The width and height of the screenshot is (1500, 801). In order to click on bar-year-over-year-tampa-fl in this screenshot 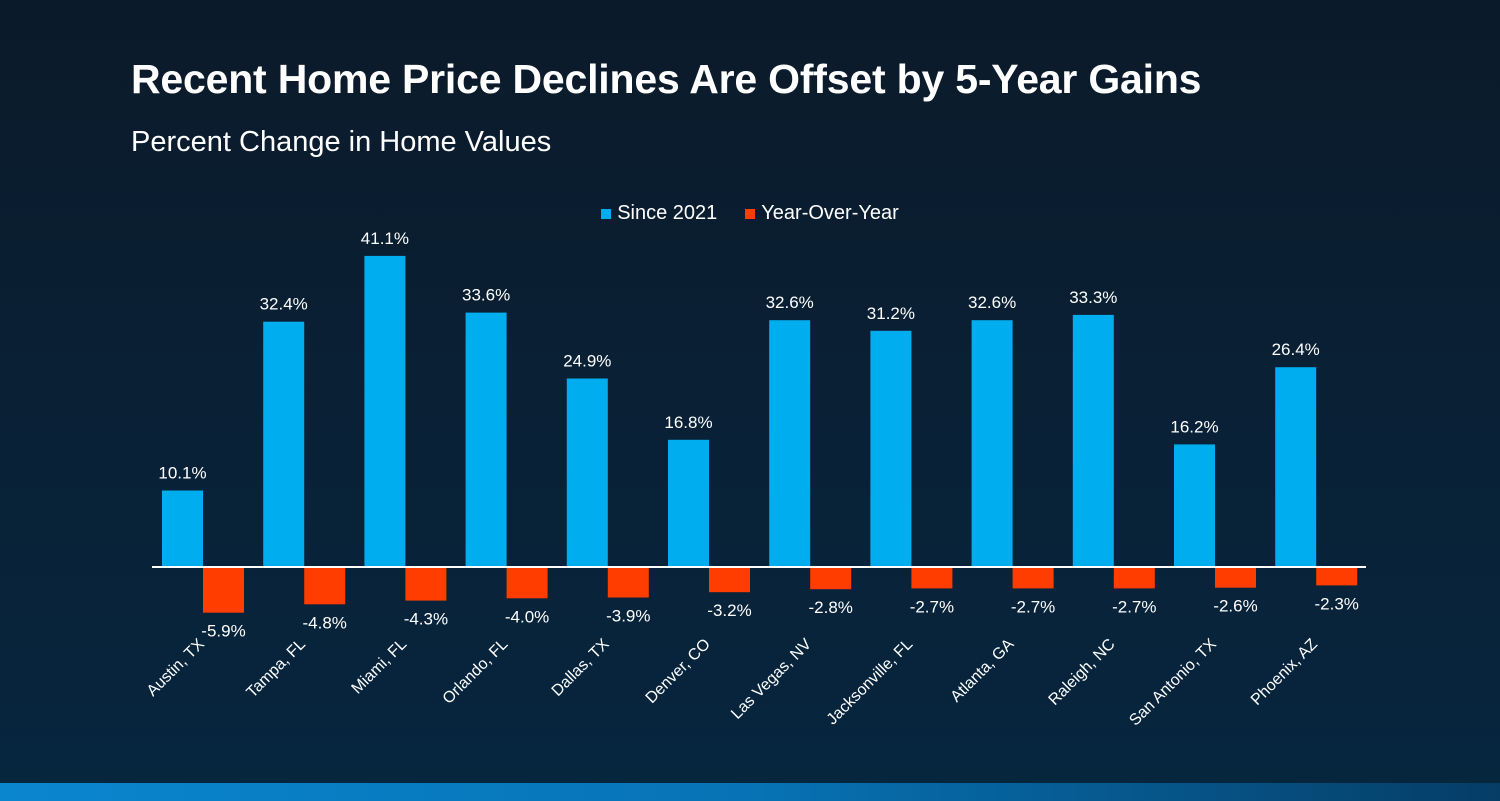, I will do `click(325, 586)`.